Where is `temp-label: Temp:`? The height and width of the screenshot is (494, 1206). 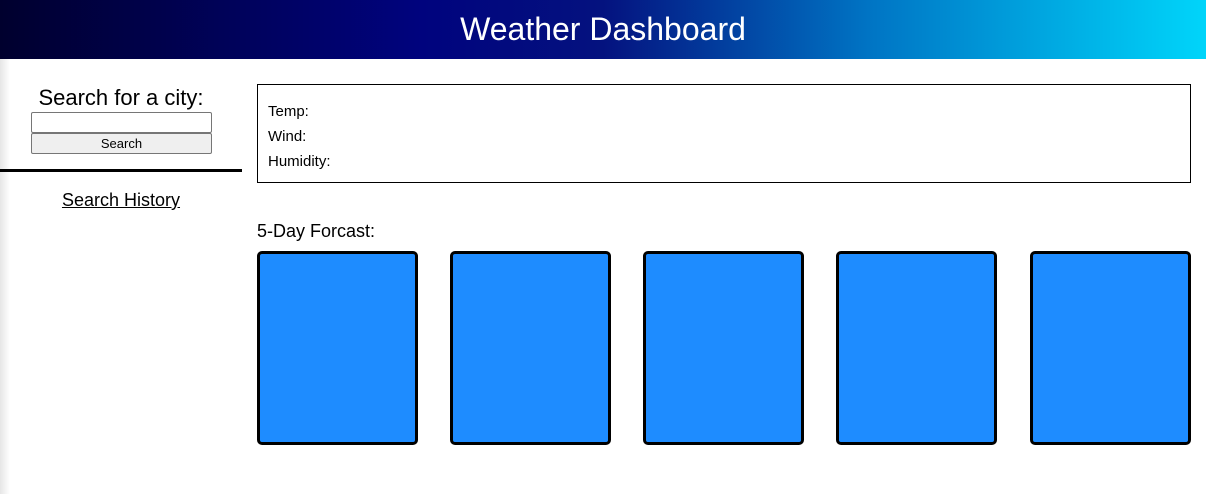
temp-label: Temp: is located at coordinates (288, 111).